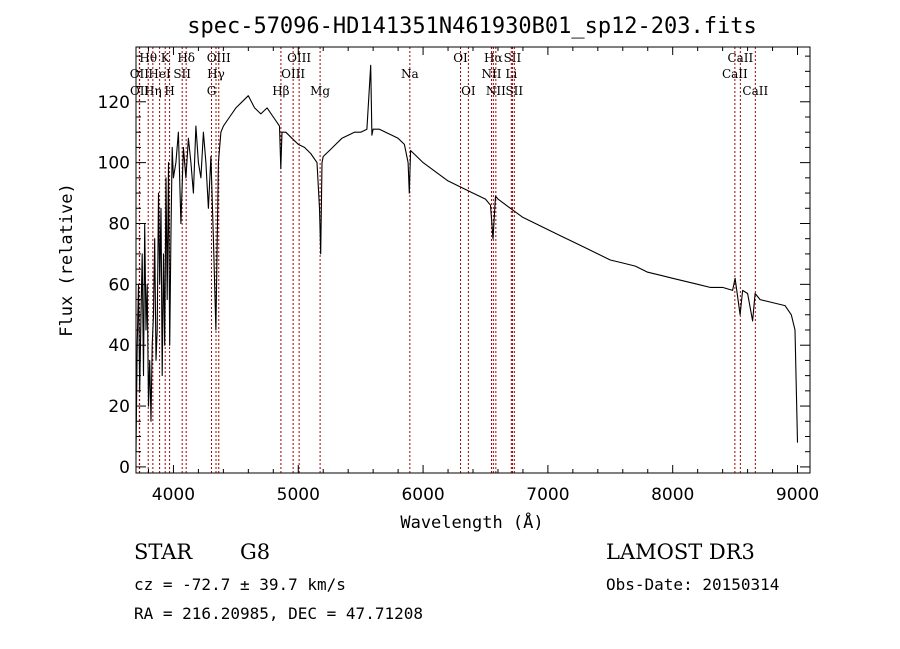 This screenshot has height=649, width=900. Describe the element at coordinates (166, 58) in the screenshot. I see `line-marker-label: K` at that location.